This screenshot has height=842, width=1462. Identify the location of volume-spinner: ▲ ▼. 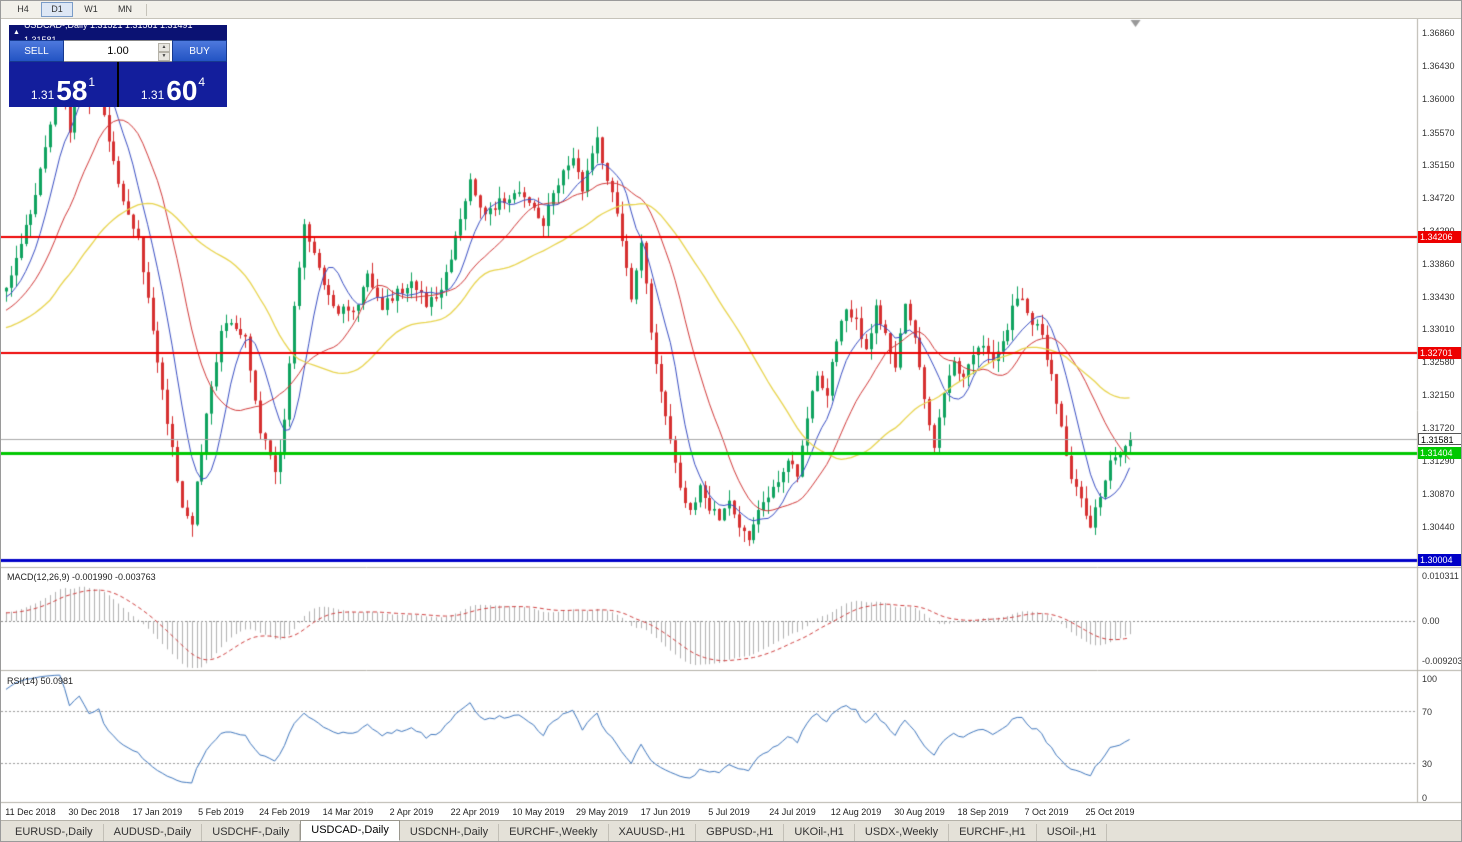
(164, 52).